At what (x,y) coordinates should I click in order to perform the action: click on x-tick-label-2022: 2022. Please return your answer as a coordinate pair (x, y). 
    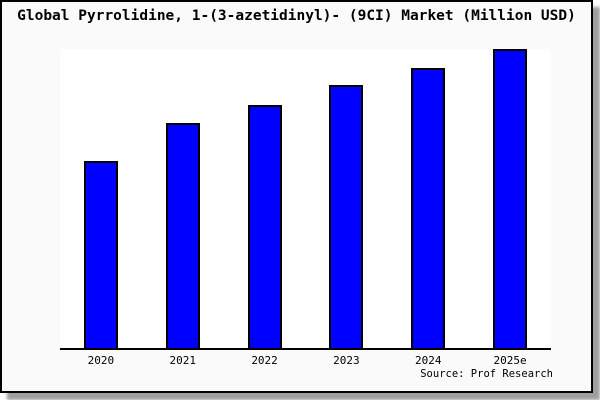
    Looking at the image, I should click on (264, 360).